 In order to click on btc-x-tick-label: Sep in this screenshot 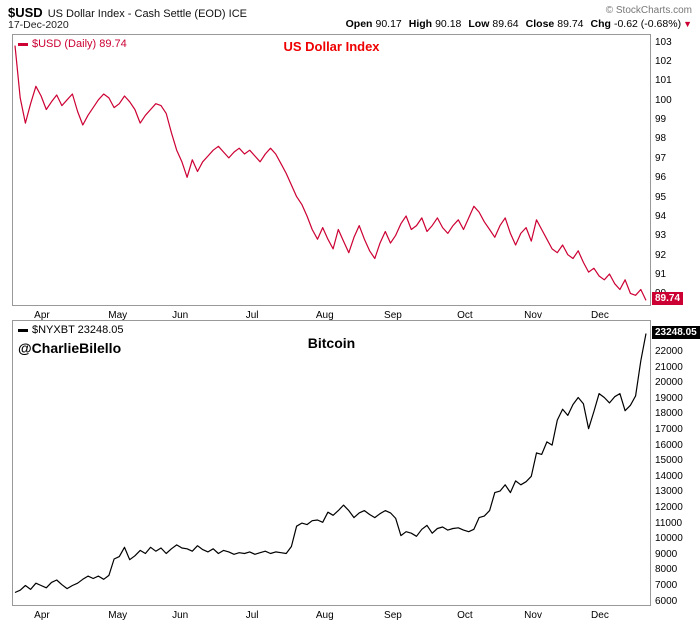, I will do `click(393, 615)`.